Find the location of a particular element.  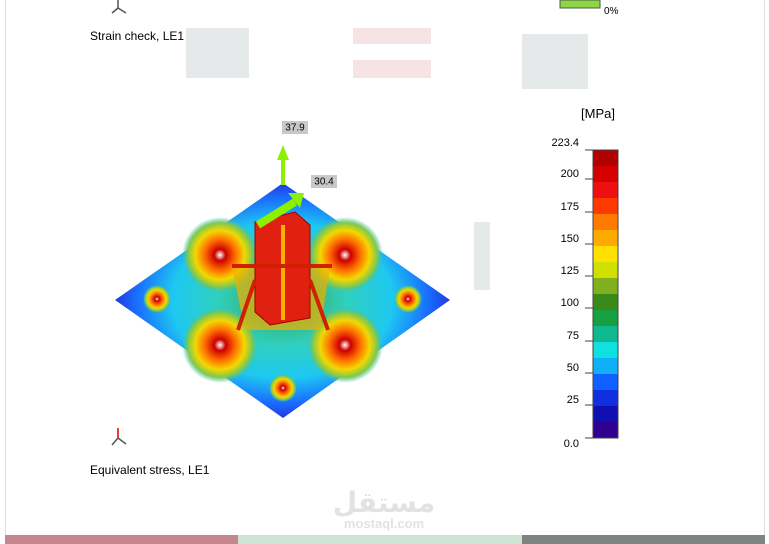

legend-label: 200 is located at coordinates (570, 174).